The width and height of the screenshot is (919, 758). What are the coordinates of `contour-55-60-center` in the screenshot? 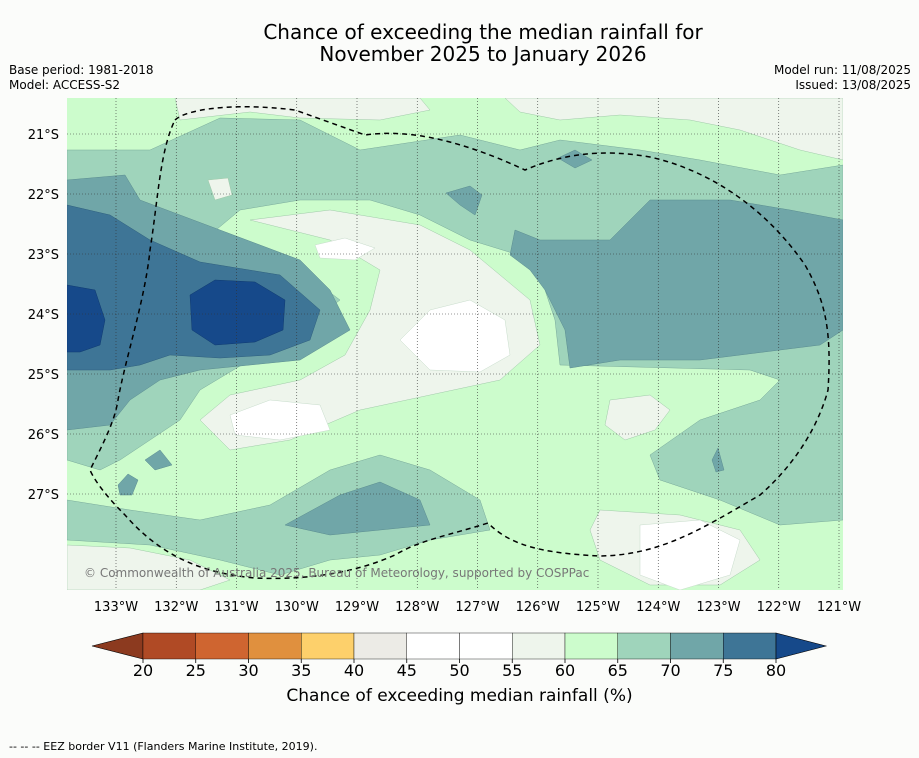 It's located at (370, 330).